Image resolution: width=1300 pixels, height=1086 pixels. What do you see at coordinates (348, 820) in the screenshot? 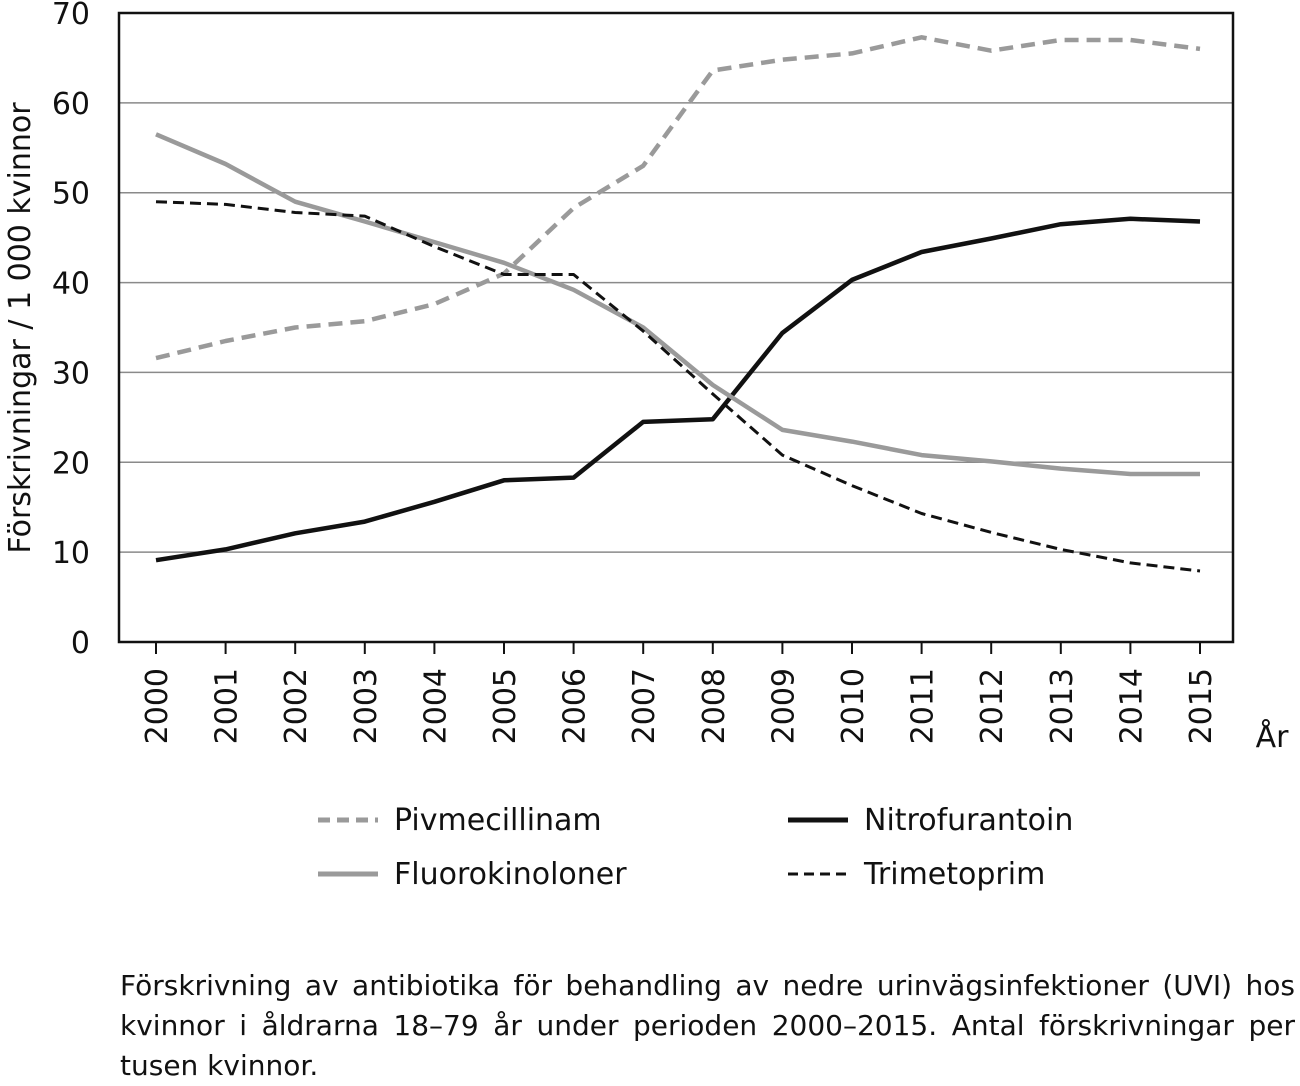
I see `legend-swatch-pivmecillinam` at bounding box center [348, 820].